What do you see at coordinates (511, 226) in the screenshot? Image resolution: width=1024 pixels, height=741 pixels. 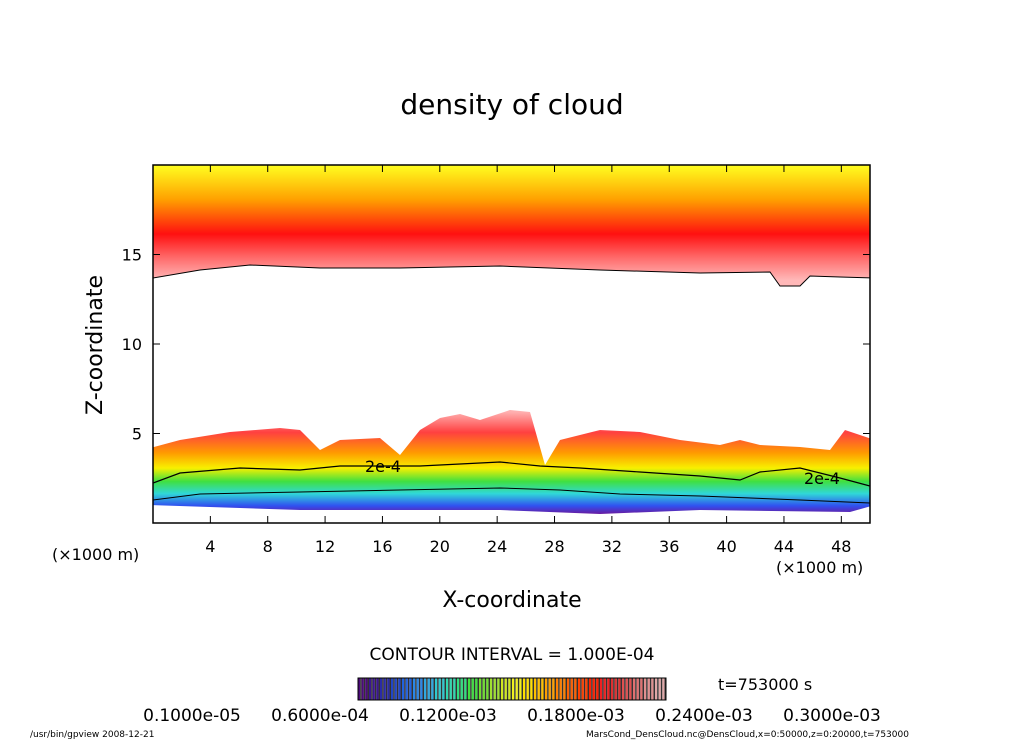 I see `upper-cloud-layer` at bounding box center [511, 226].